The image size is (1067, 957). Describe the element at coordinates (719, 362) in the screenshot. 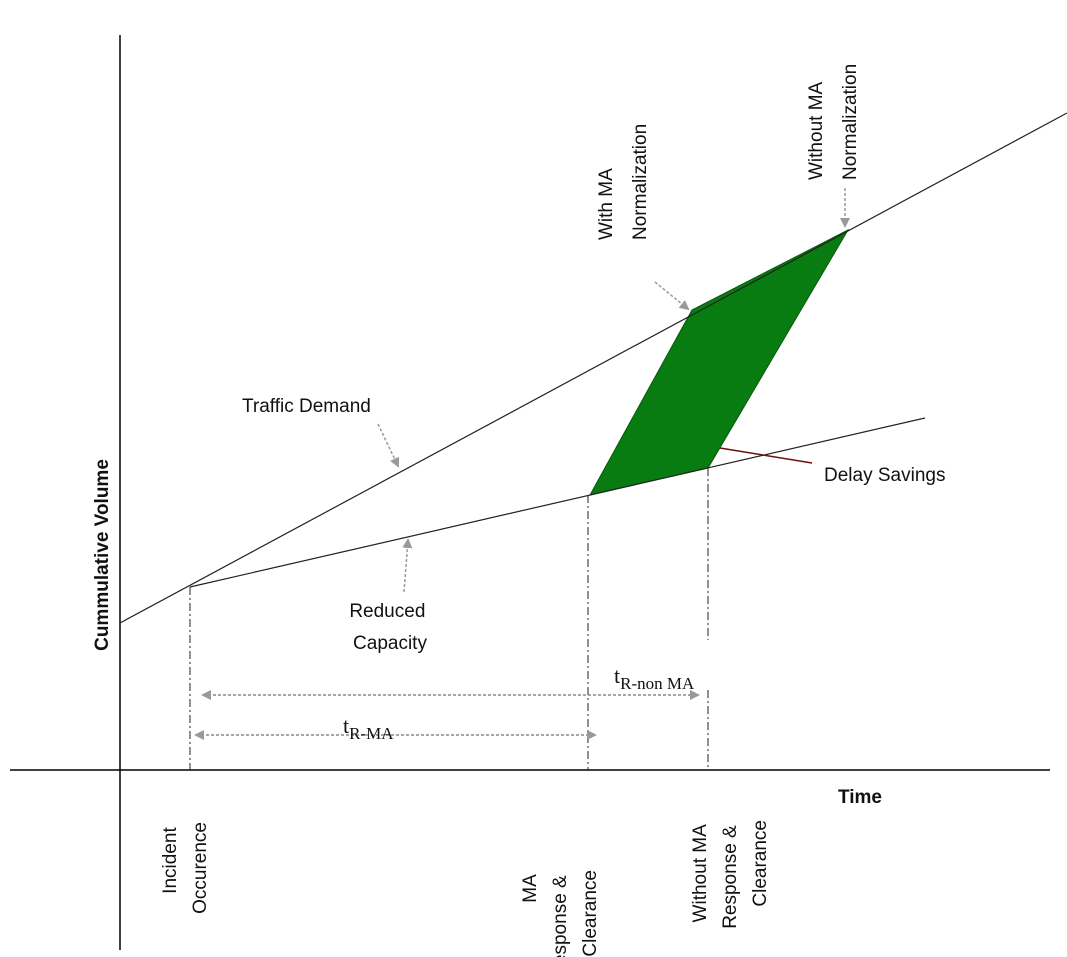

I see `delay-savings-area` at that location.